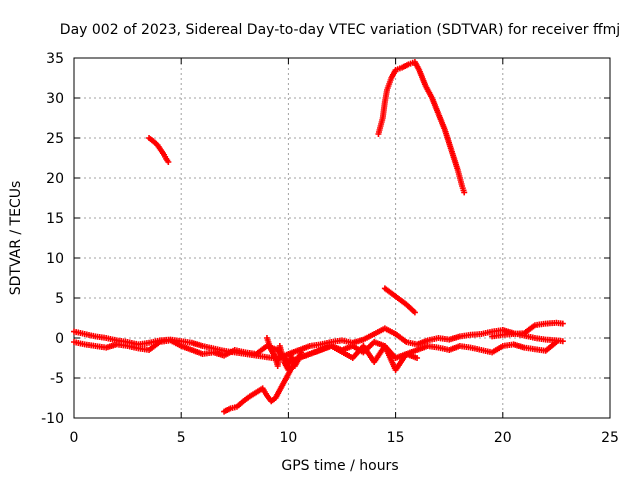 Image resolution: width=640 pixels, height=480 pixels. Describe the element at coordinates (342, 354) in the screenshot. I see `series-disturbed` at that location.